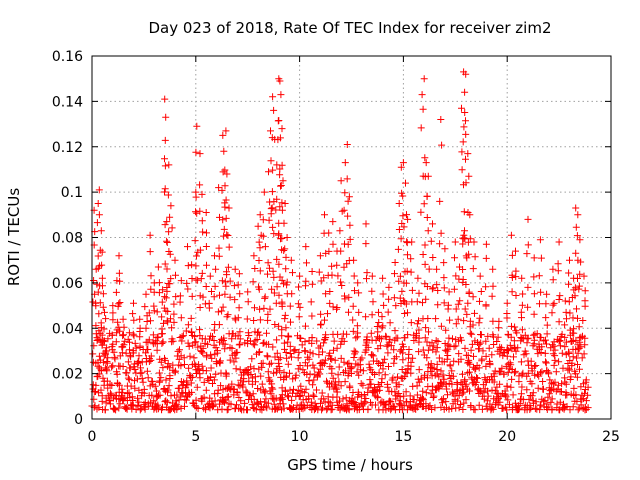 Image resolution: width=640 pixels, height=480 pixels. What do you see at coordinates (14, 237) in the screenshot?
I see `y-axis-label: ROTI / TECUs` at bounding box center [14, 237].